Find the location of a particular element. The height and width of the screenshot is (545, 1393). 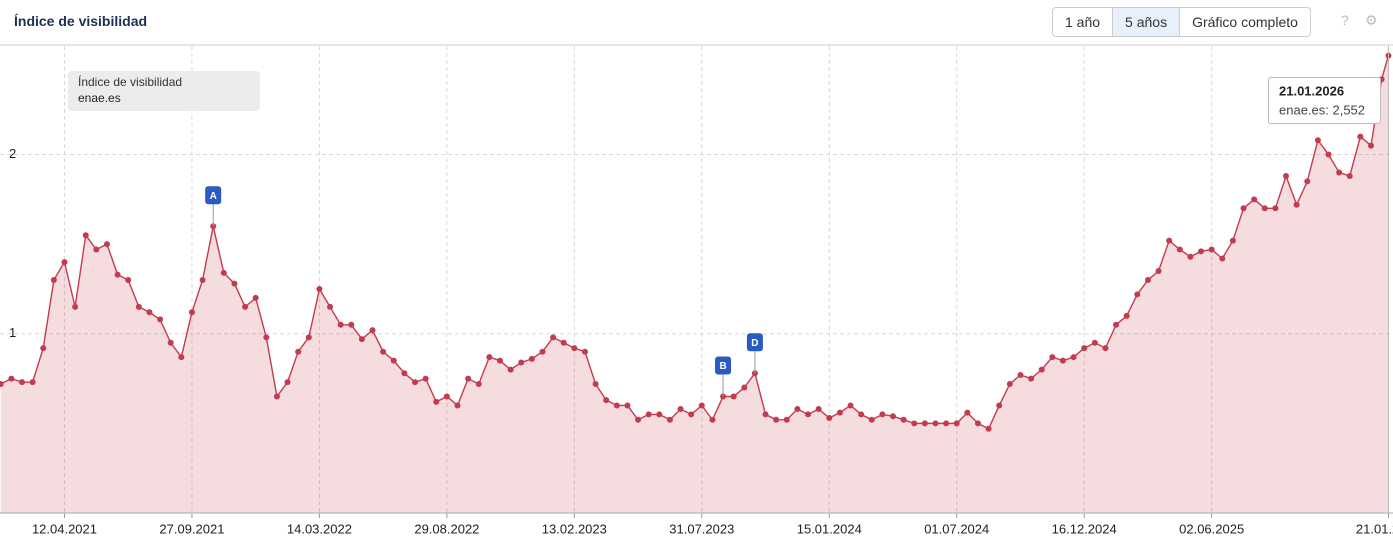

x-tick-label: 12.04.2021 is located at coordinates (64, 528).